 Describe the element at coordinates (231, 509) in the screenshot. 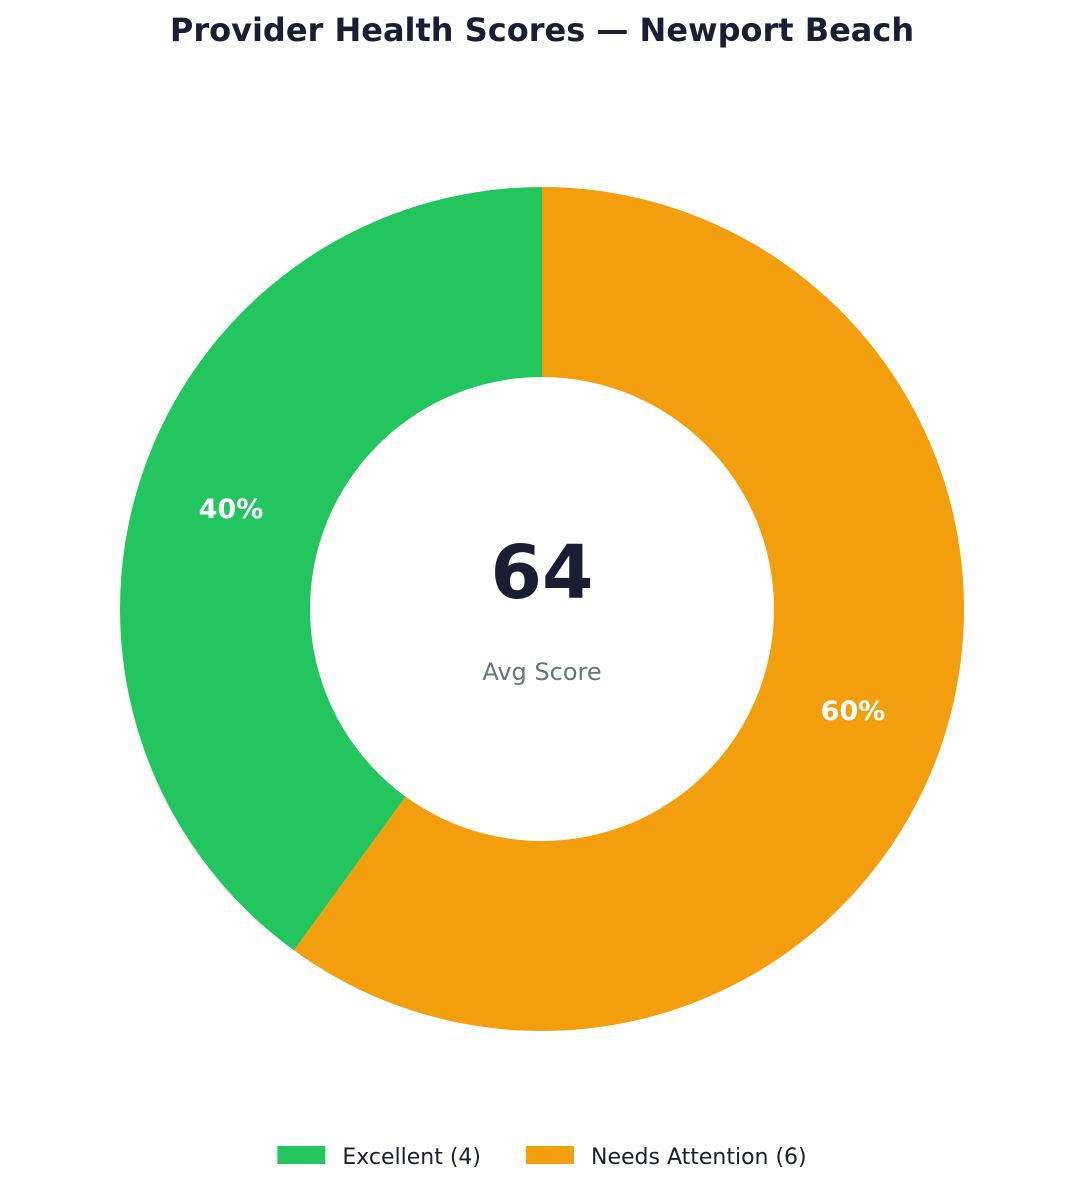

I see `slice-label-excellent: 40%` at that location.